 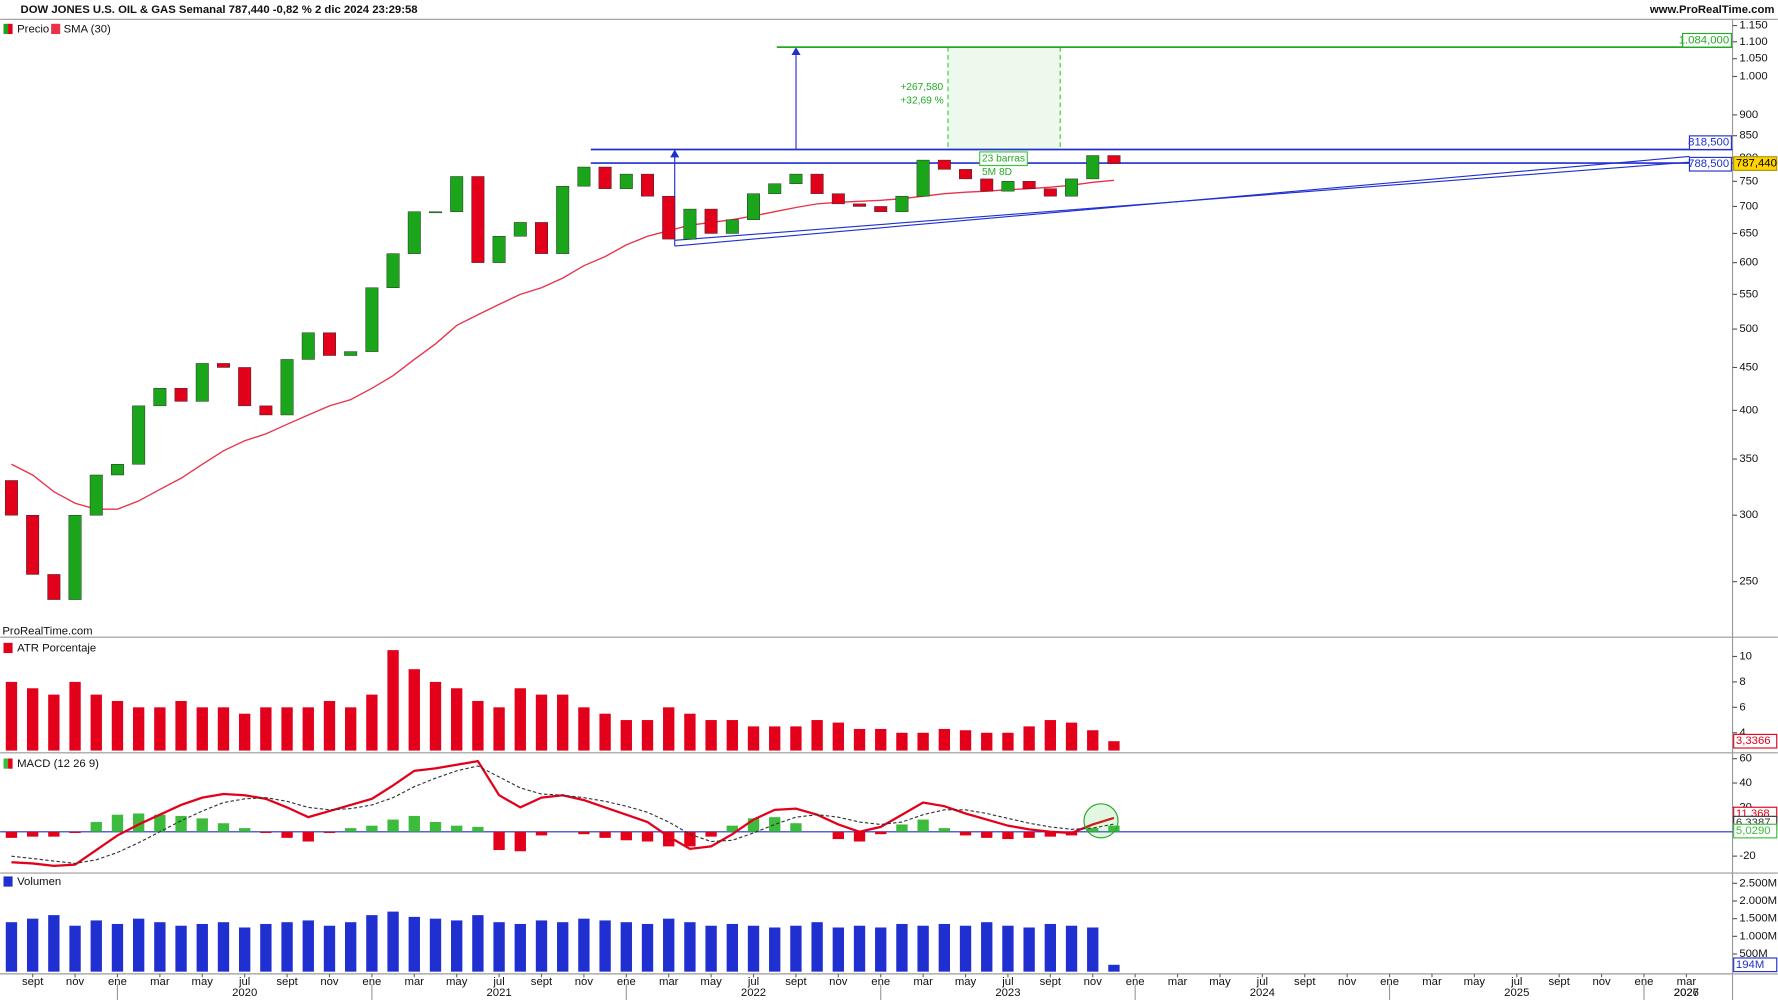 What do you see at coordinates (1004, 98) in the screenshot?
I see `target-zone` at bounding box center [1004, 98].